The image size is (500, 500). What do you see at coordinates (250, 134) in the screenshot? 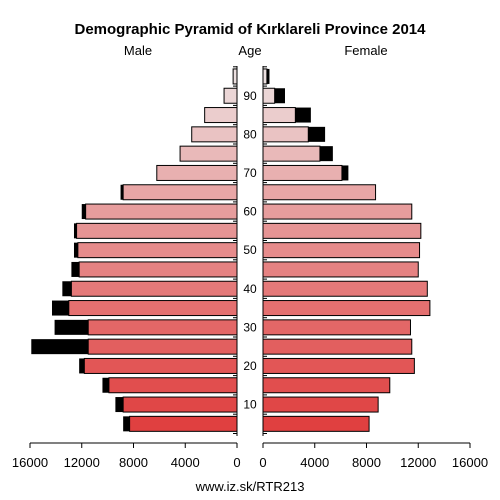
I see `age-tick-label: 80` at bounding box center [250, 134].